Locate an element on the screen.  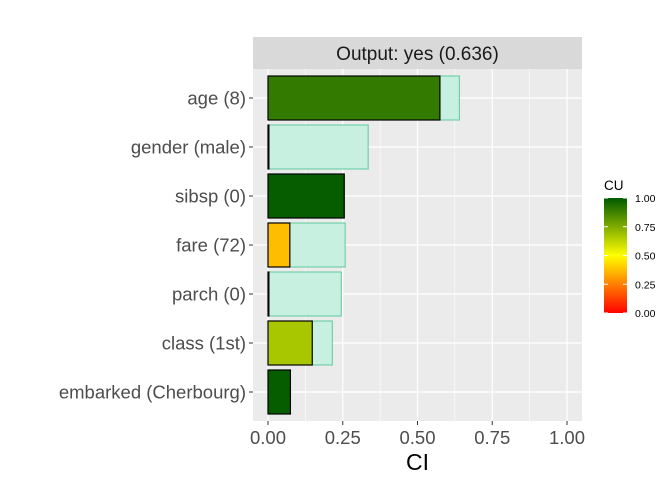
legend-tick-label: 1.00 is located at coordinates (645, 199).